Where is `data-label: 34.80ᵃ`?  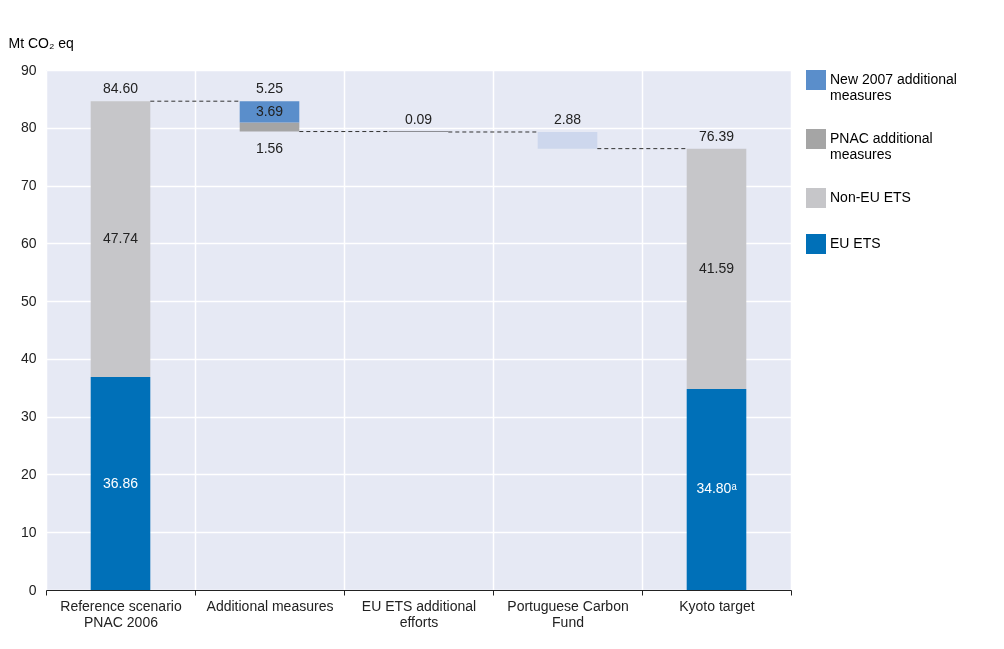
data-label: 34.80ᵃ is located at coordinates (717, 488).